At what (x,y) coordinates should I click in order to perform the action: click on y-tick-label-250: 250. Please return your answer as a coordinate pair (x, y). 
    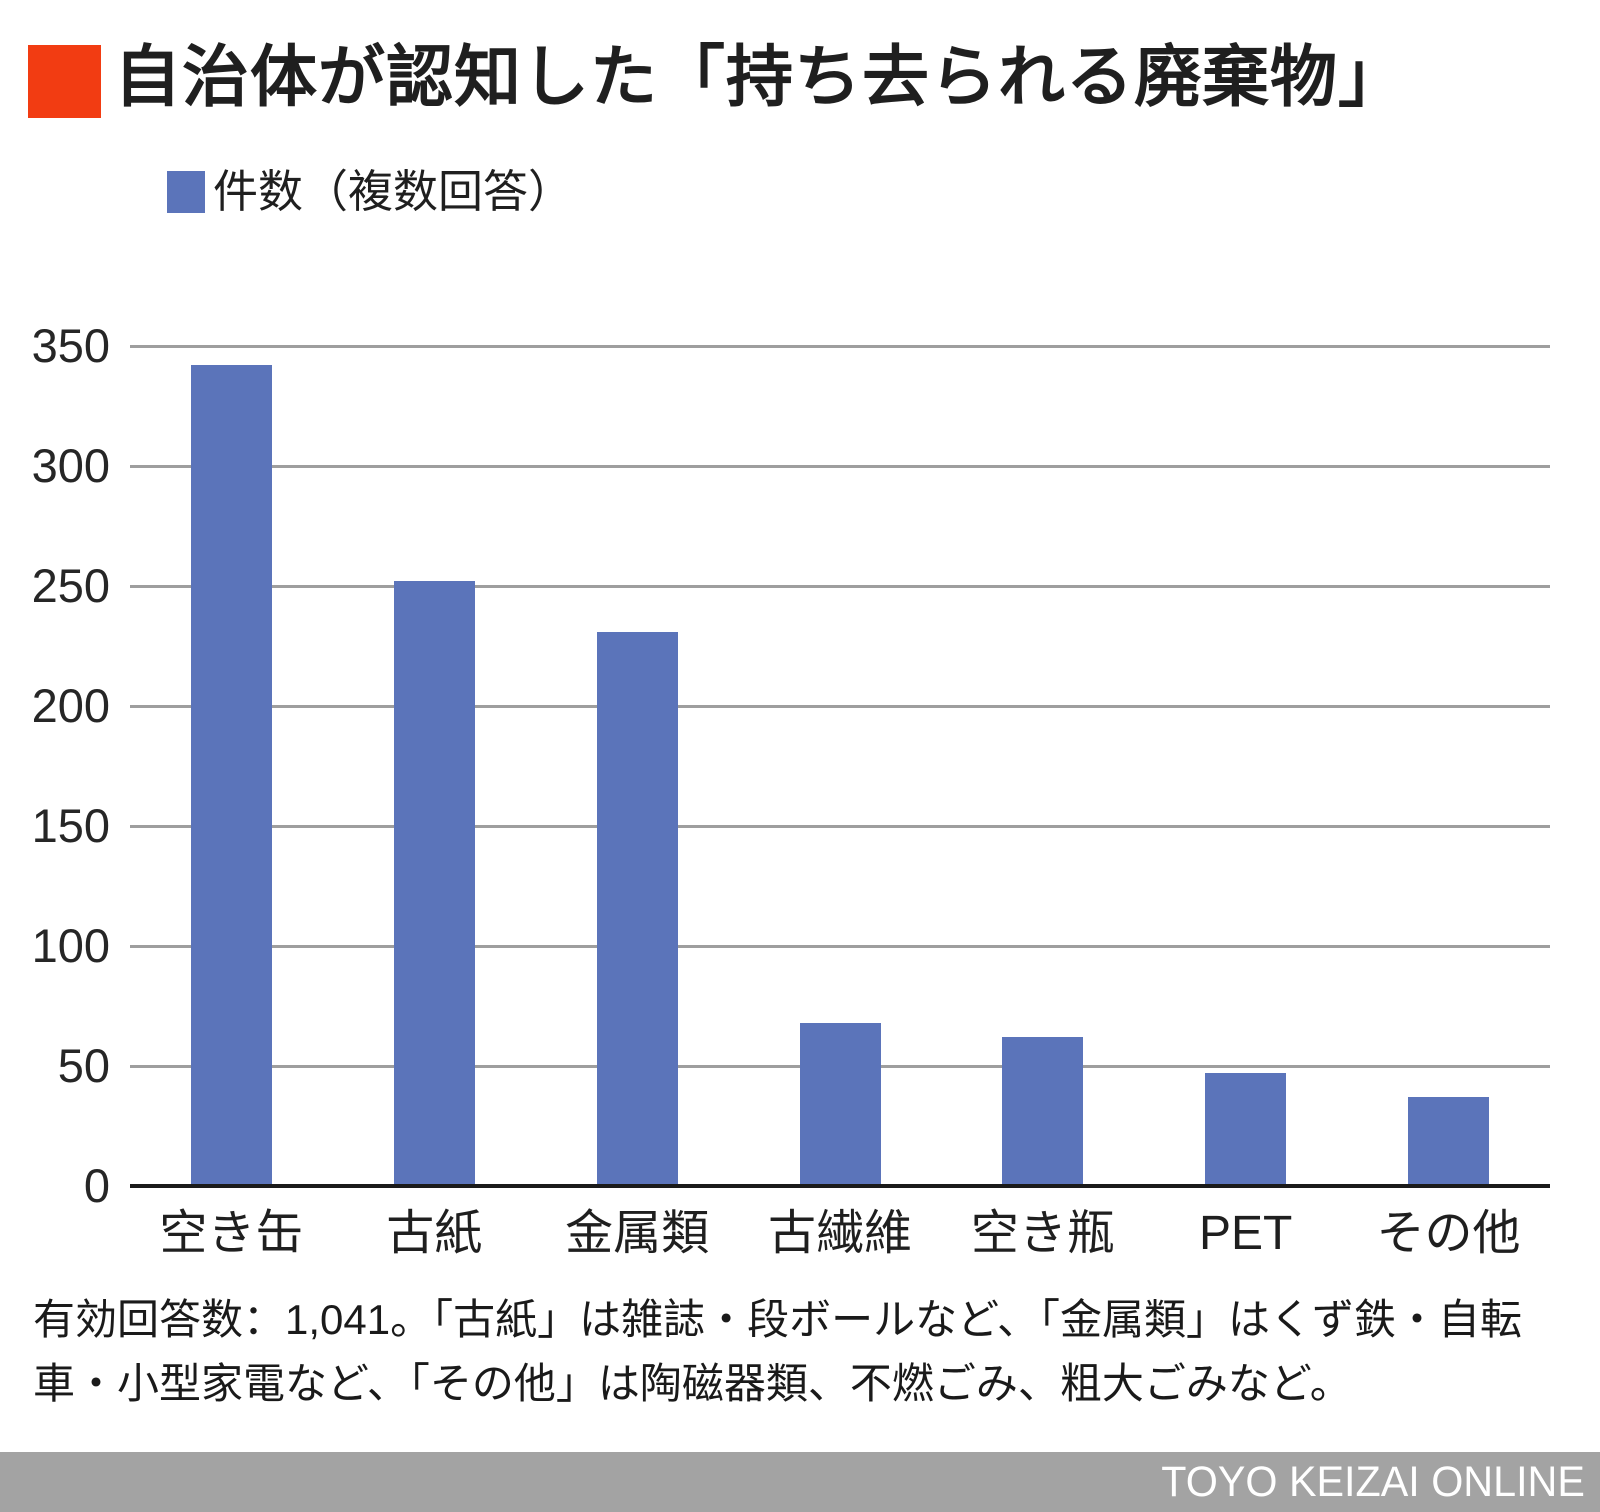
    Looking at the image, I should click on (70, 585).